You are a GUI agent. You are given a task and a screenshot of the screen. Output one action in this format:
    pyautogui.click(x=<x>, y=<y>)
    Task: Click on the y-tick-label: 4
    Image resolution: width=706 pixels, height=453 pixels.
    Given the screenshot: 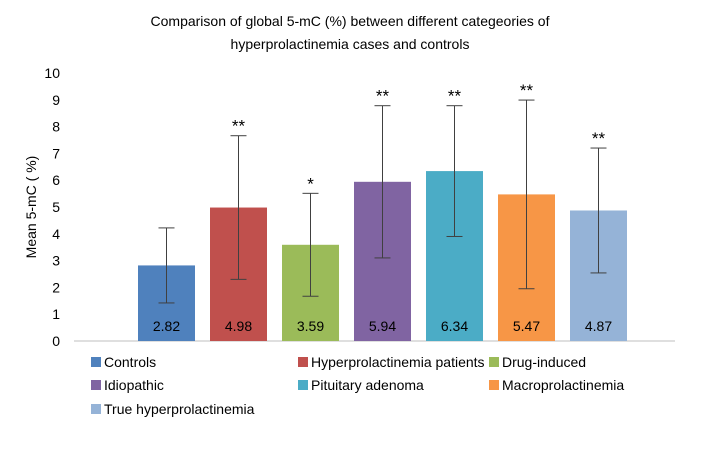 What is the action you would take?
    pyautogui.click(x=56, y=234)
    